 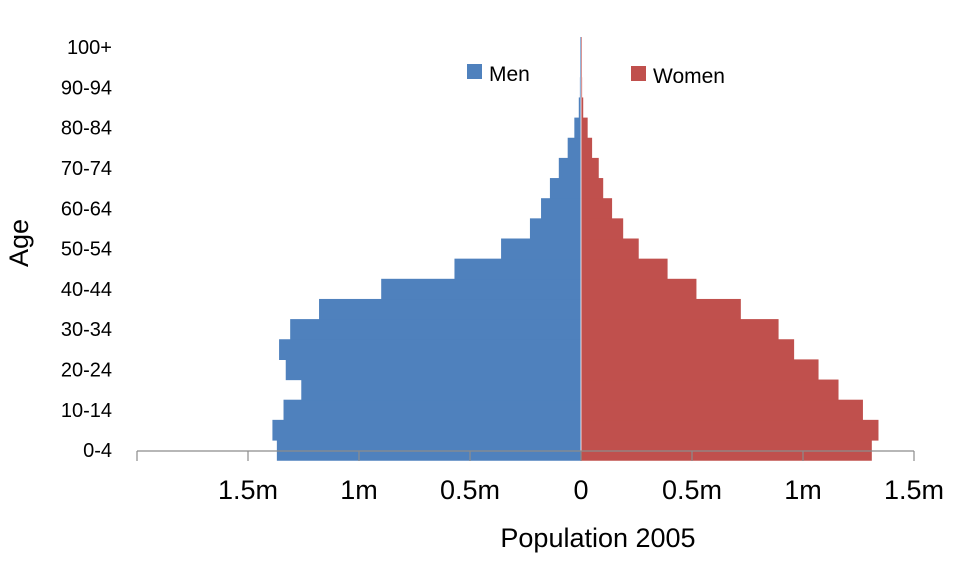 I want to click on bar-men-100plus, so click(x=580, y=47).